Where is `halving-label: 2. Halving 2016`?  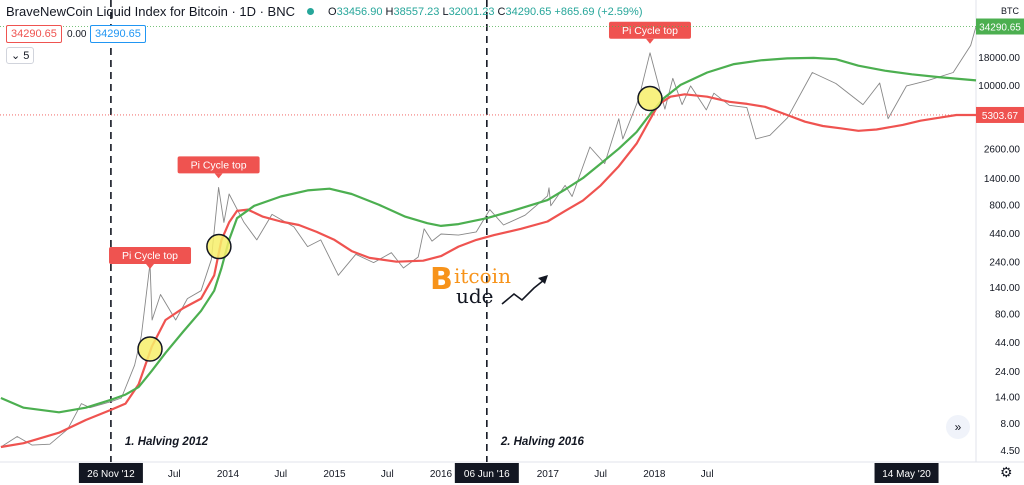 halving-label: 2. Halving 2016 is located at coordinates (542, 442).